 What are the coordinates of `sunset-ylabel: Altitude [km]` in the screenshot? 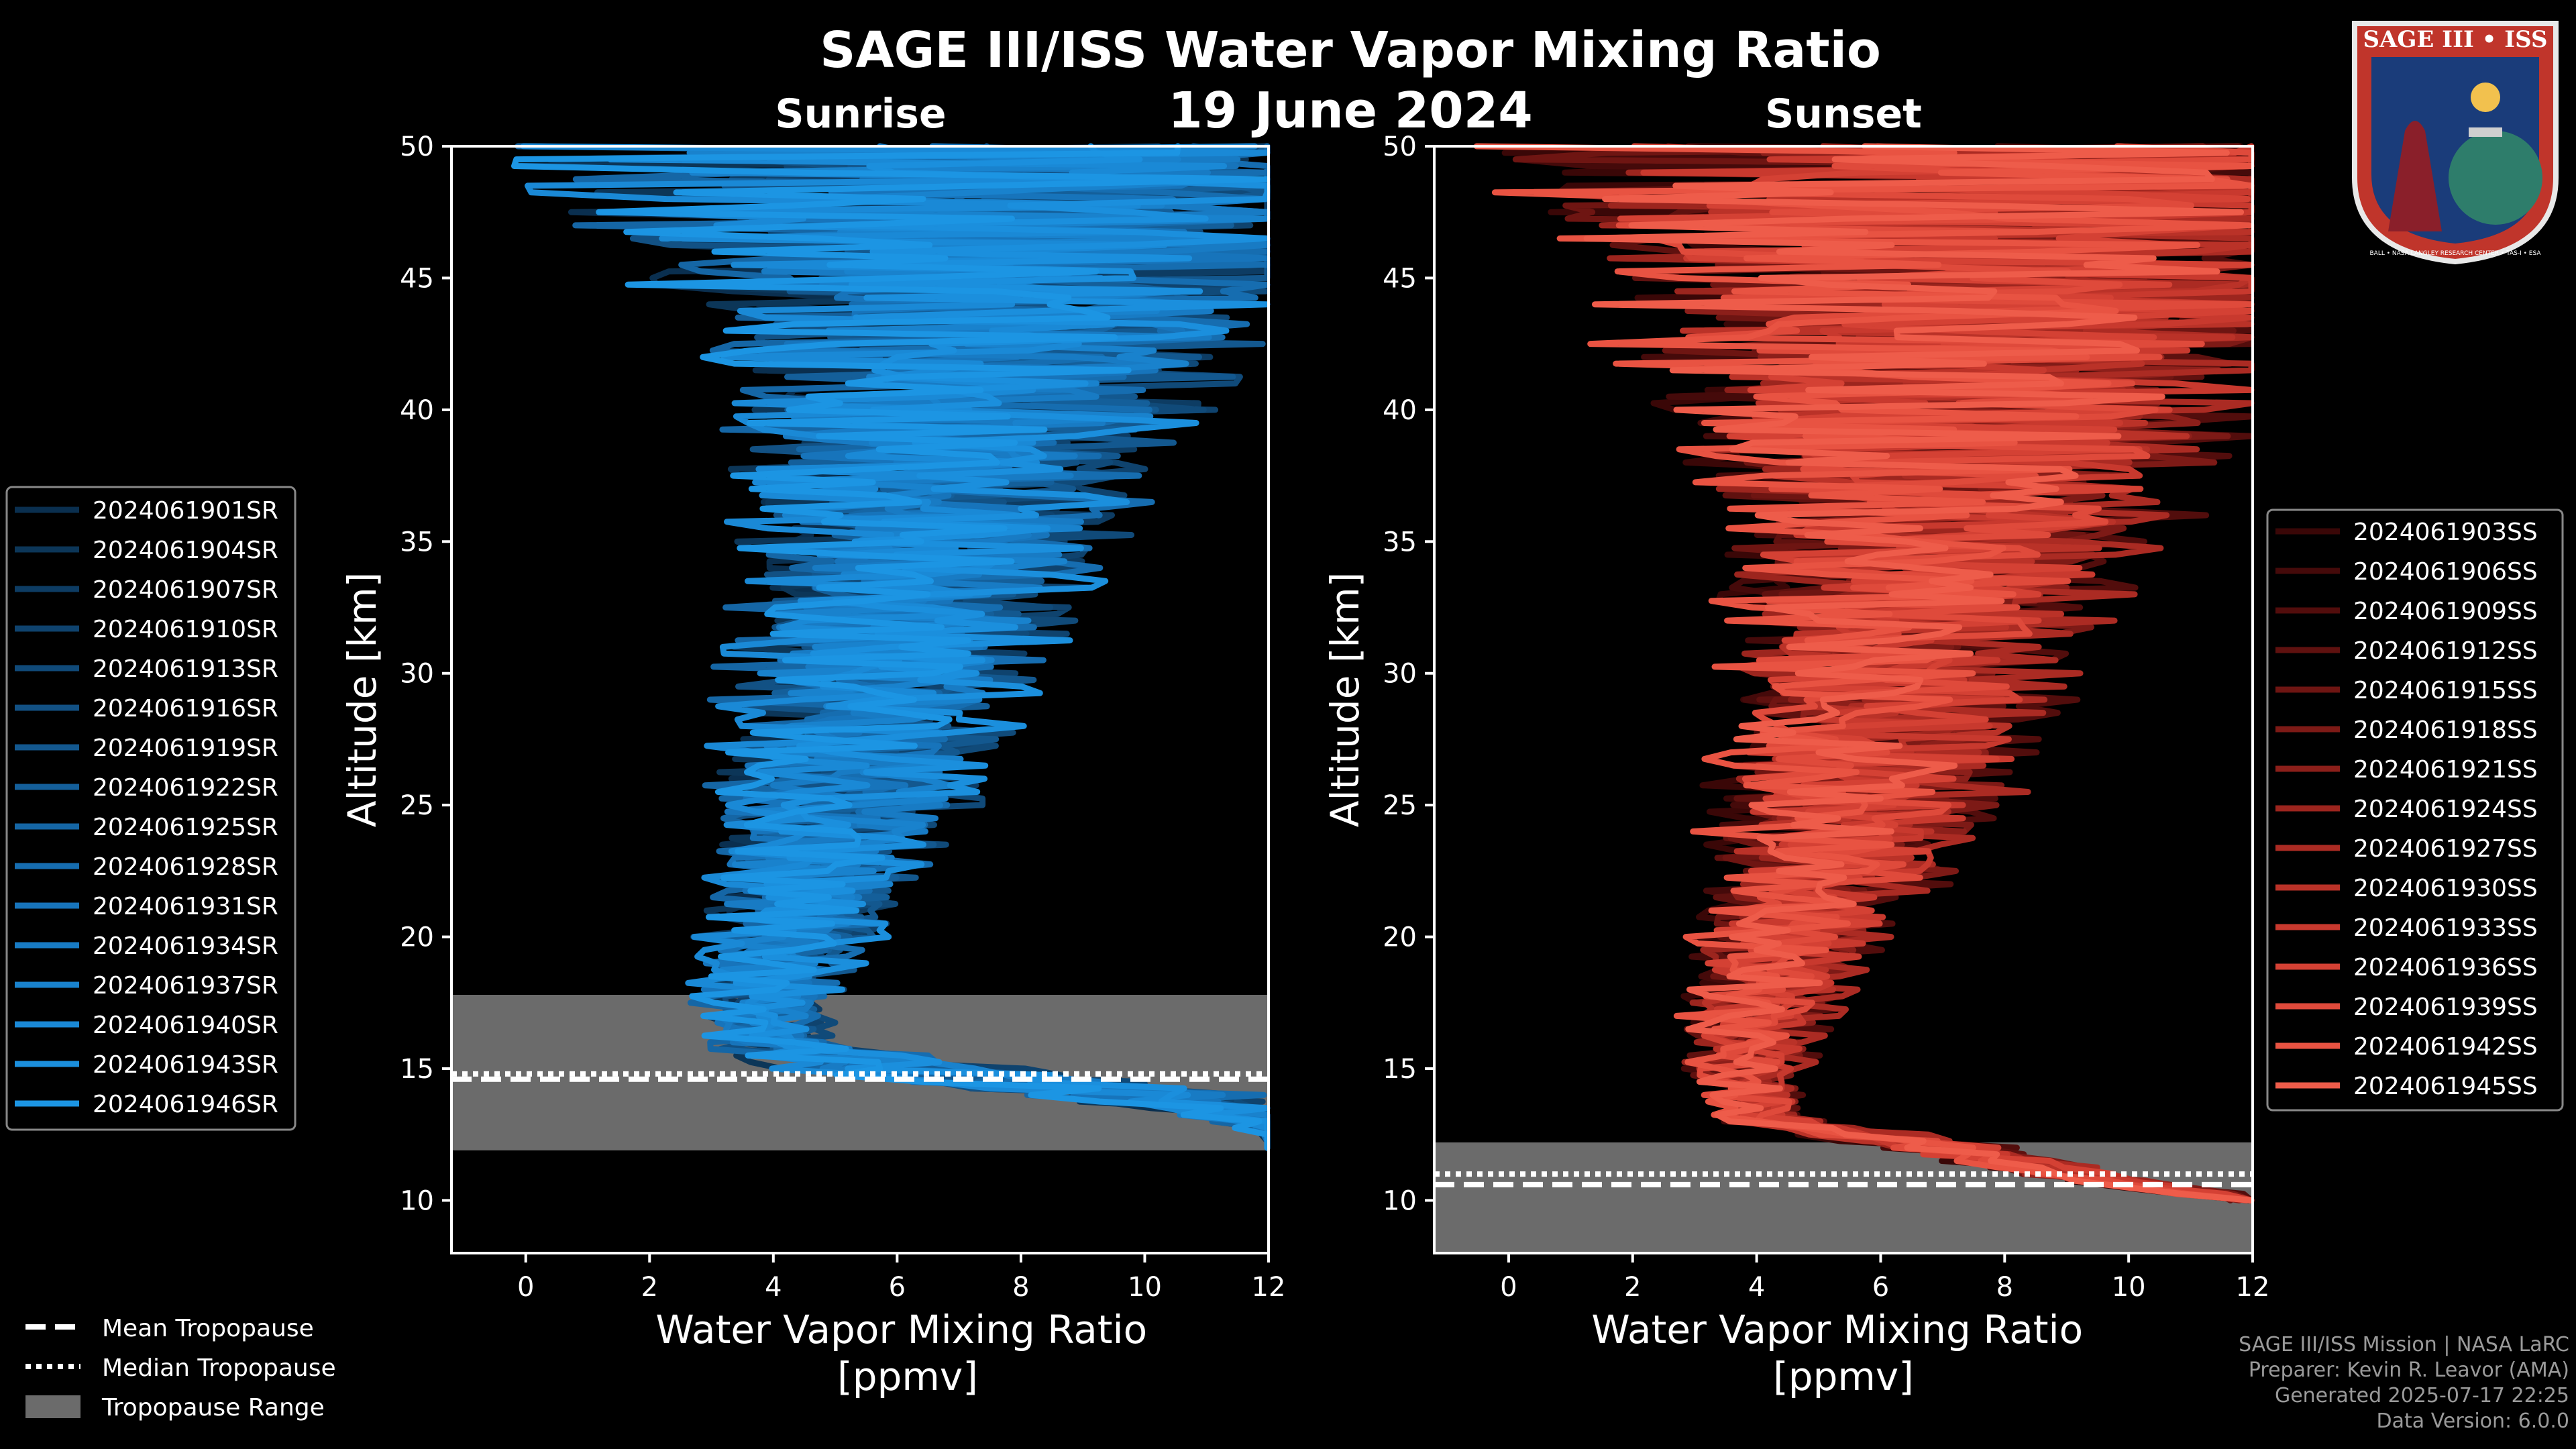 It's located at (1345, 699).